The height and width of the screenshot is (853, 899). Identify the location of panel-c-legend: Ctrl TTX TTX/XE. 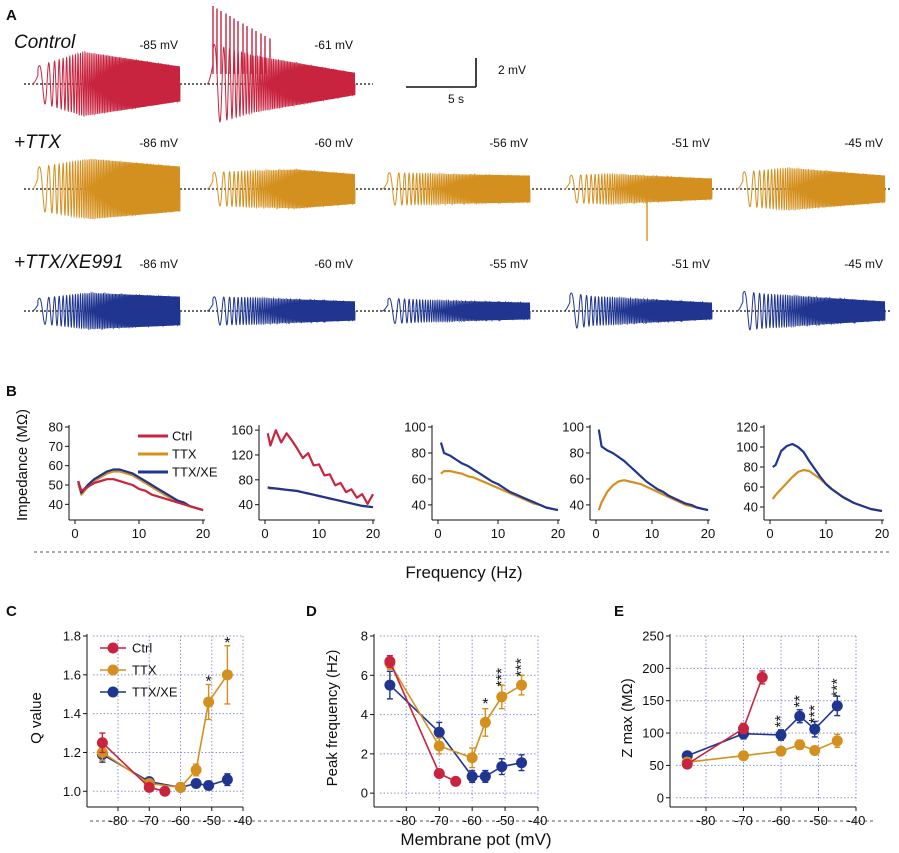
(139, 670).